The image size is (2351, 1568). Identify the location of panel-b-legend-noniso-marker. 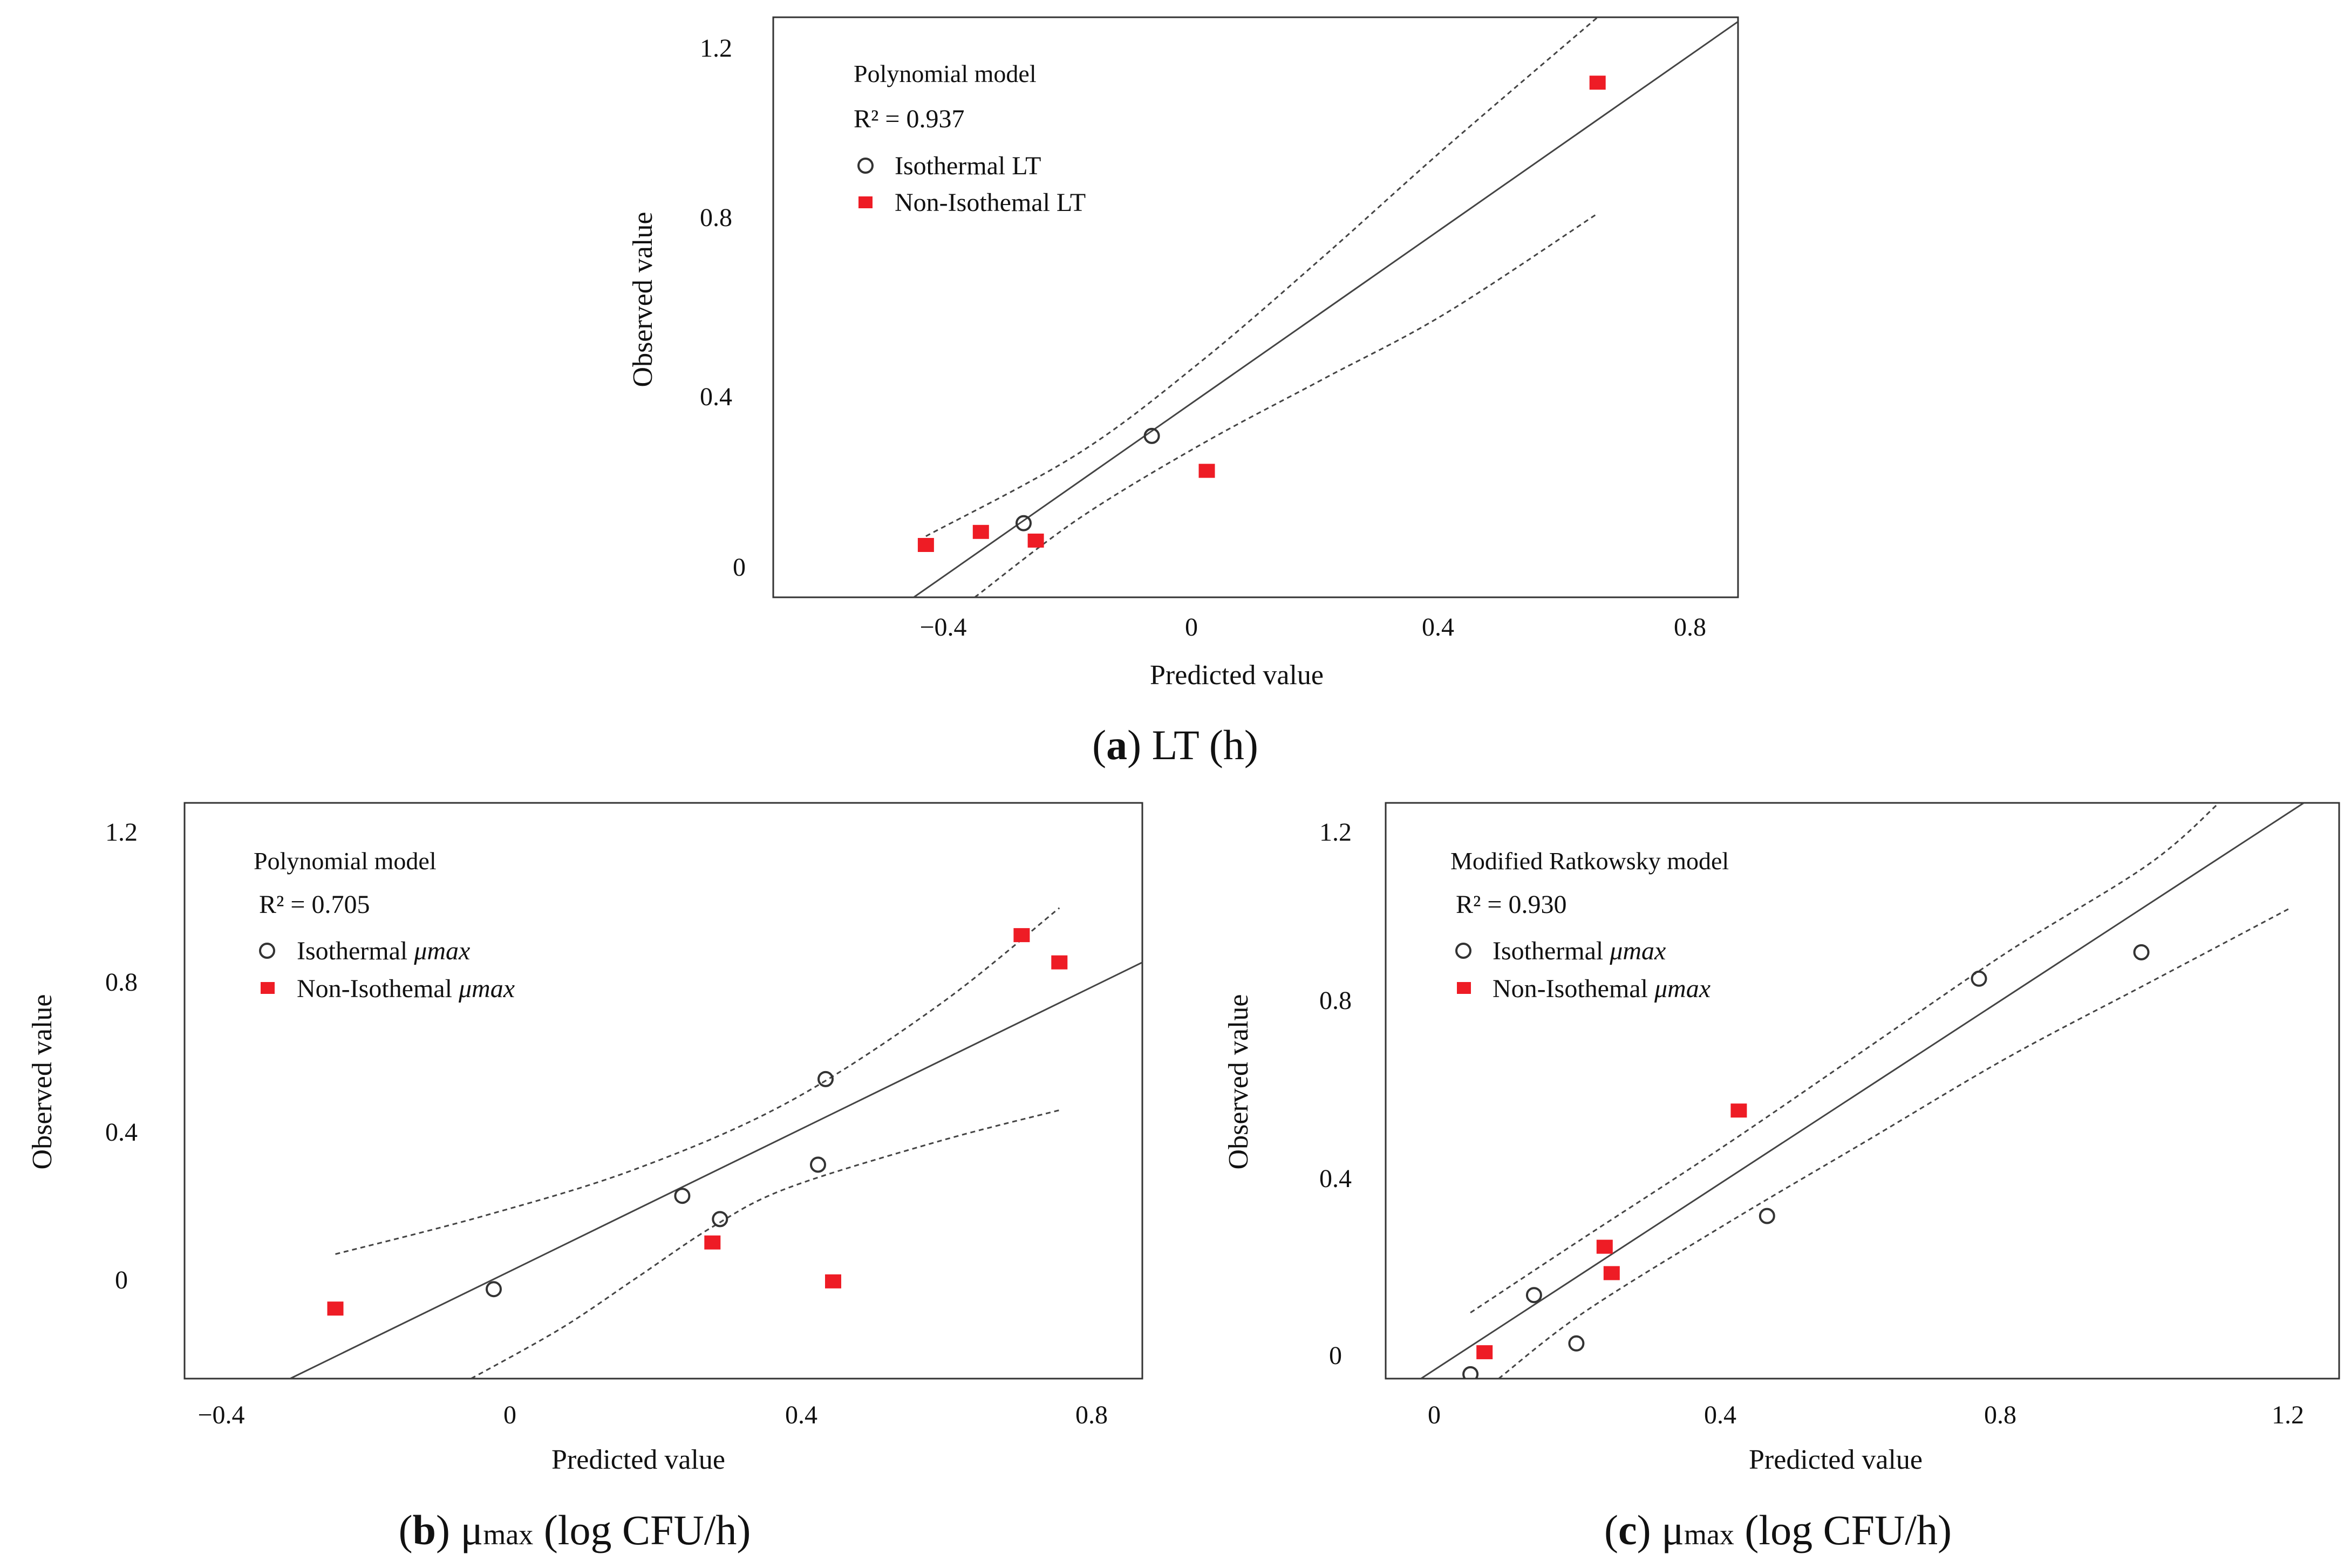
(268, 988).